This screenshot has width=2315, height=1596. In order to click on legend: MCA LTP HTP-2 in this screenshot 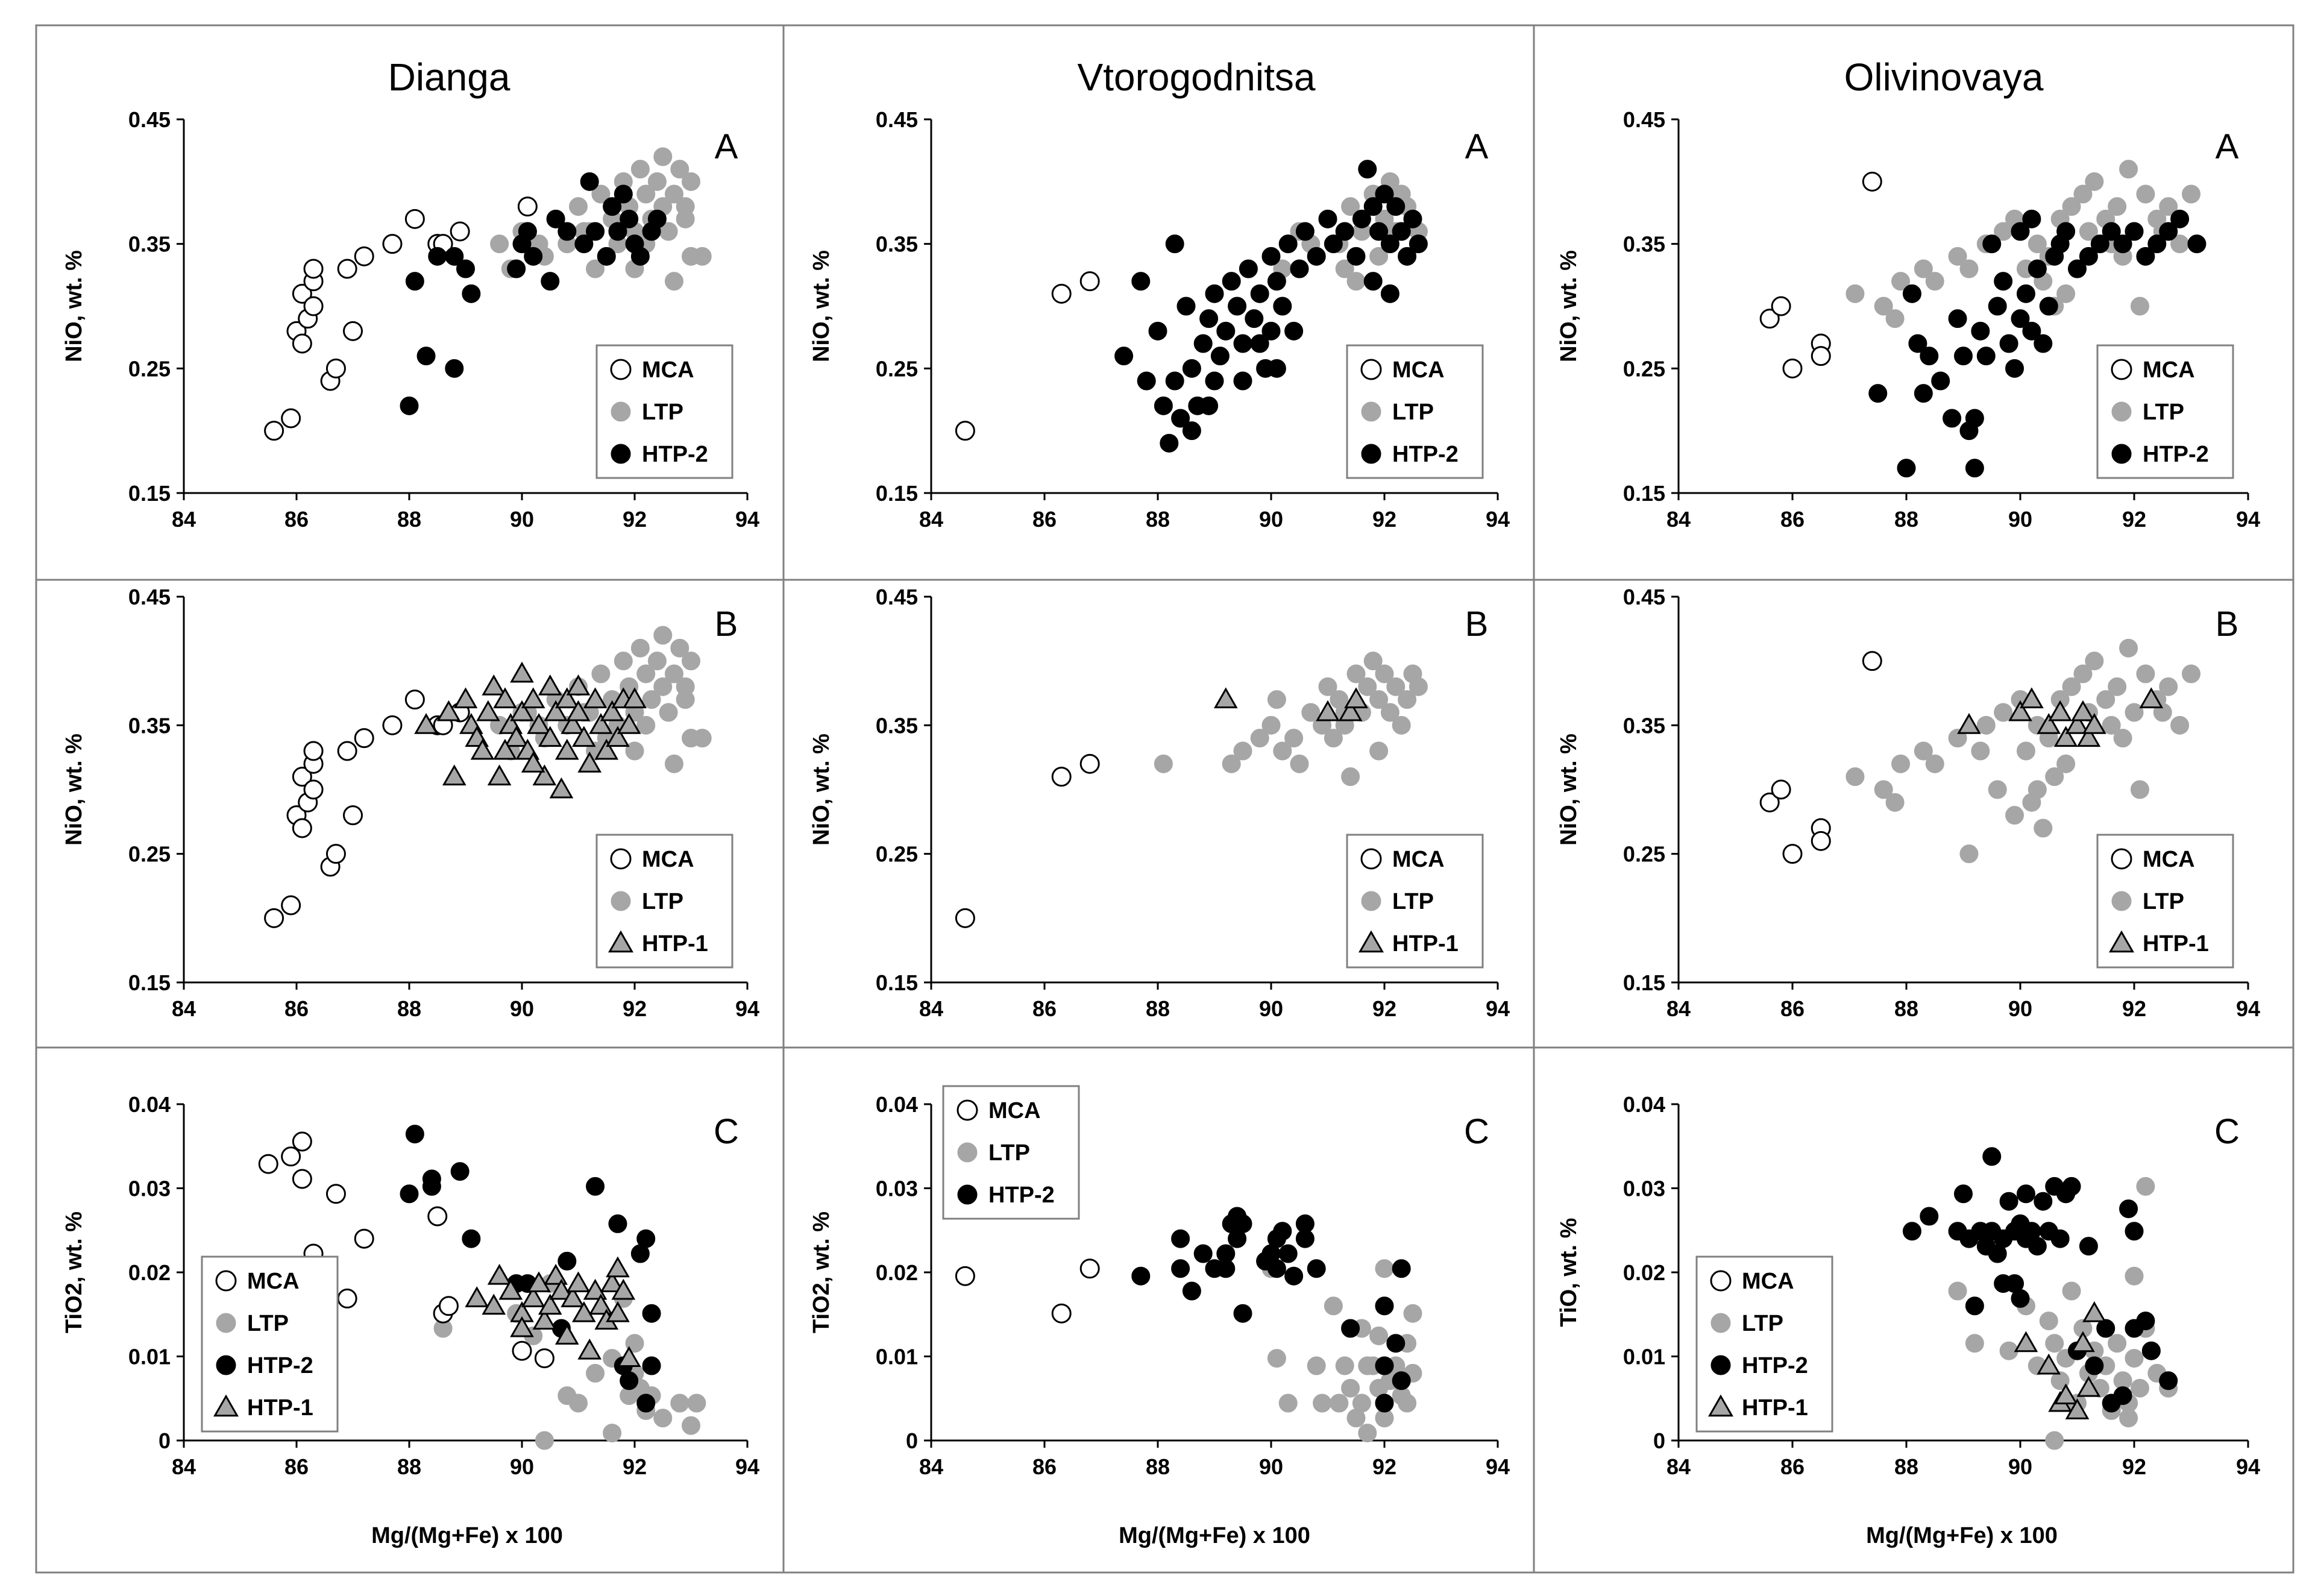, I will do `click(1011, 1152)`.